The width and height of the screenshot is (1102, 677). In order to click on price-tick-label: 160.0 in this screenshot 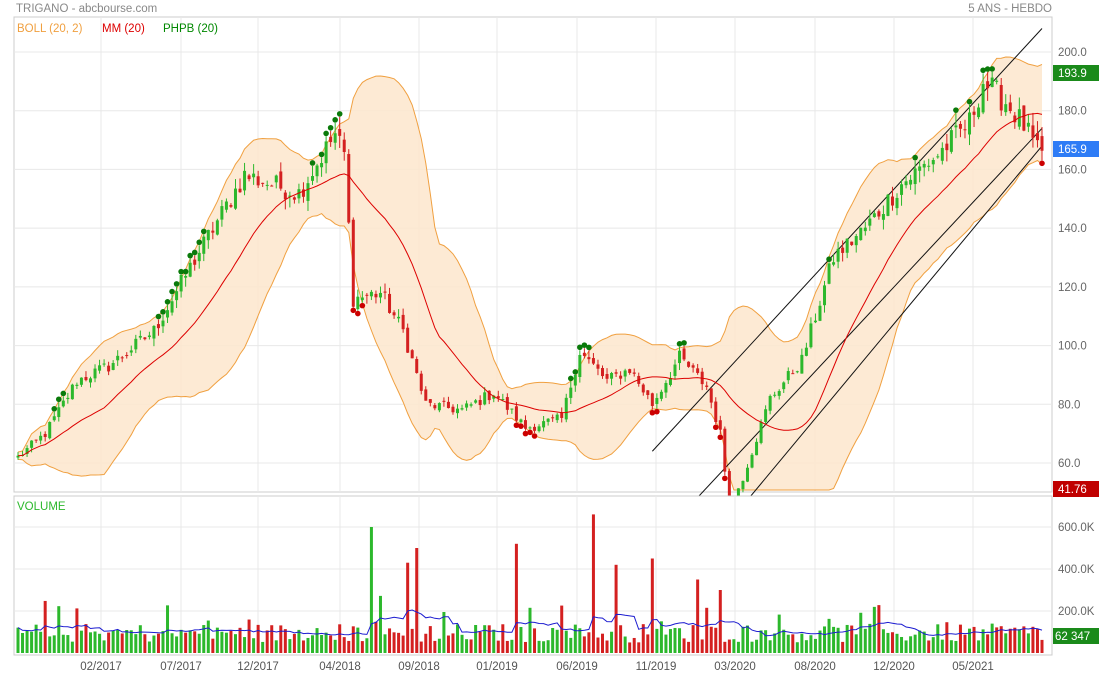, I will do `click(1072, 170)`.